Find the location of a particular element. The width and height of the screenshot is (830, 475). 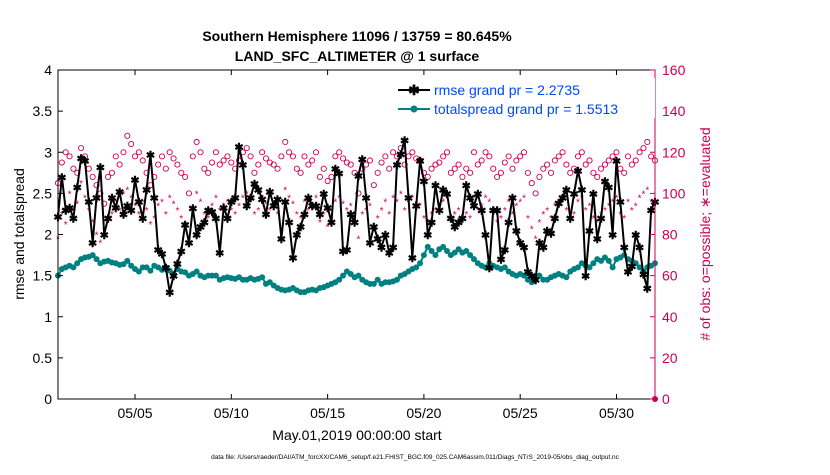

y-tick-label-left: 0.5 is located at coordinates (43, 358).